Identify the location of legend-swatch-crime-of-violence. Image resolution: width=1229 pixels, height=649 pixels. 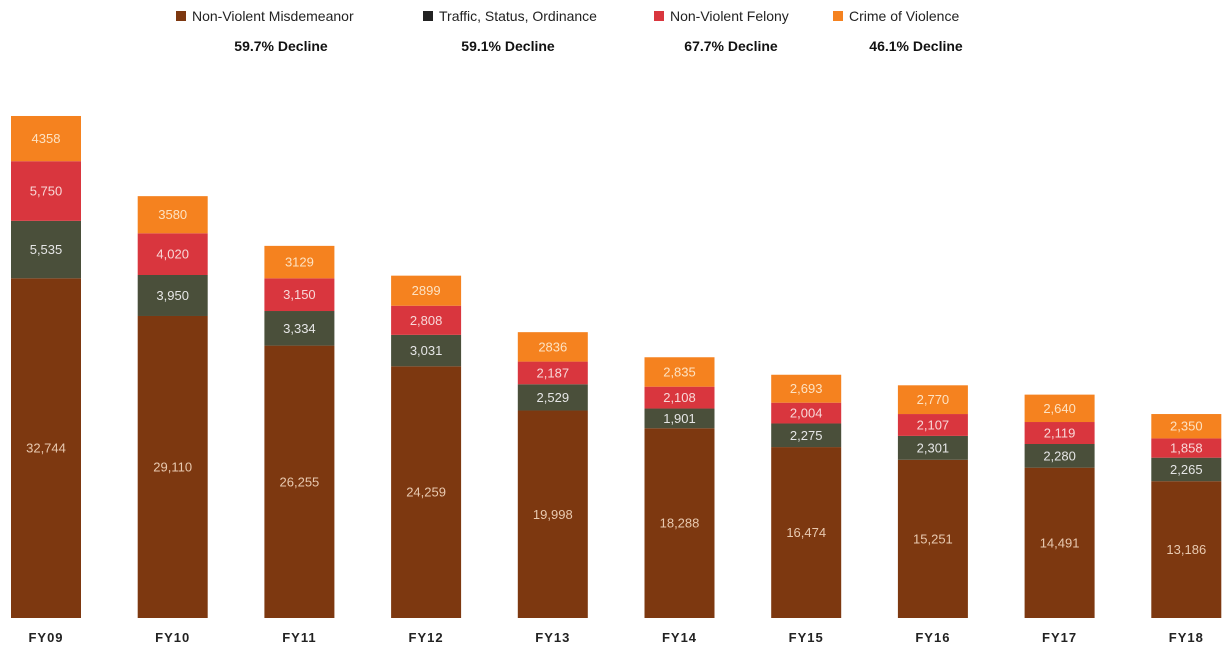
(838, 16).